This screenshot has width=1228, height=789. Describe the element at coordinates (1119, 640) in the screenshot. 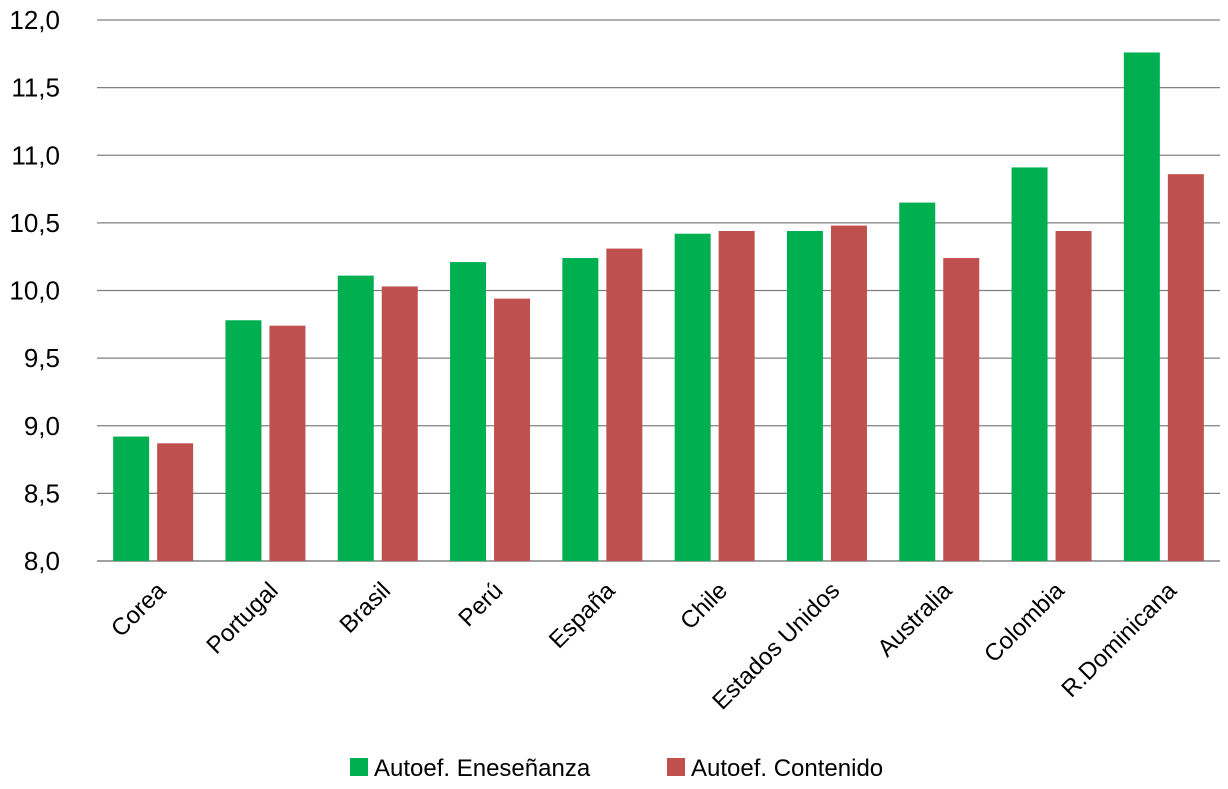

I see `x-category-label: R.Dominicana` at that location.